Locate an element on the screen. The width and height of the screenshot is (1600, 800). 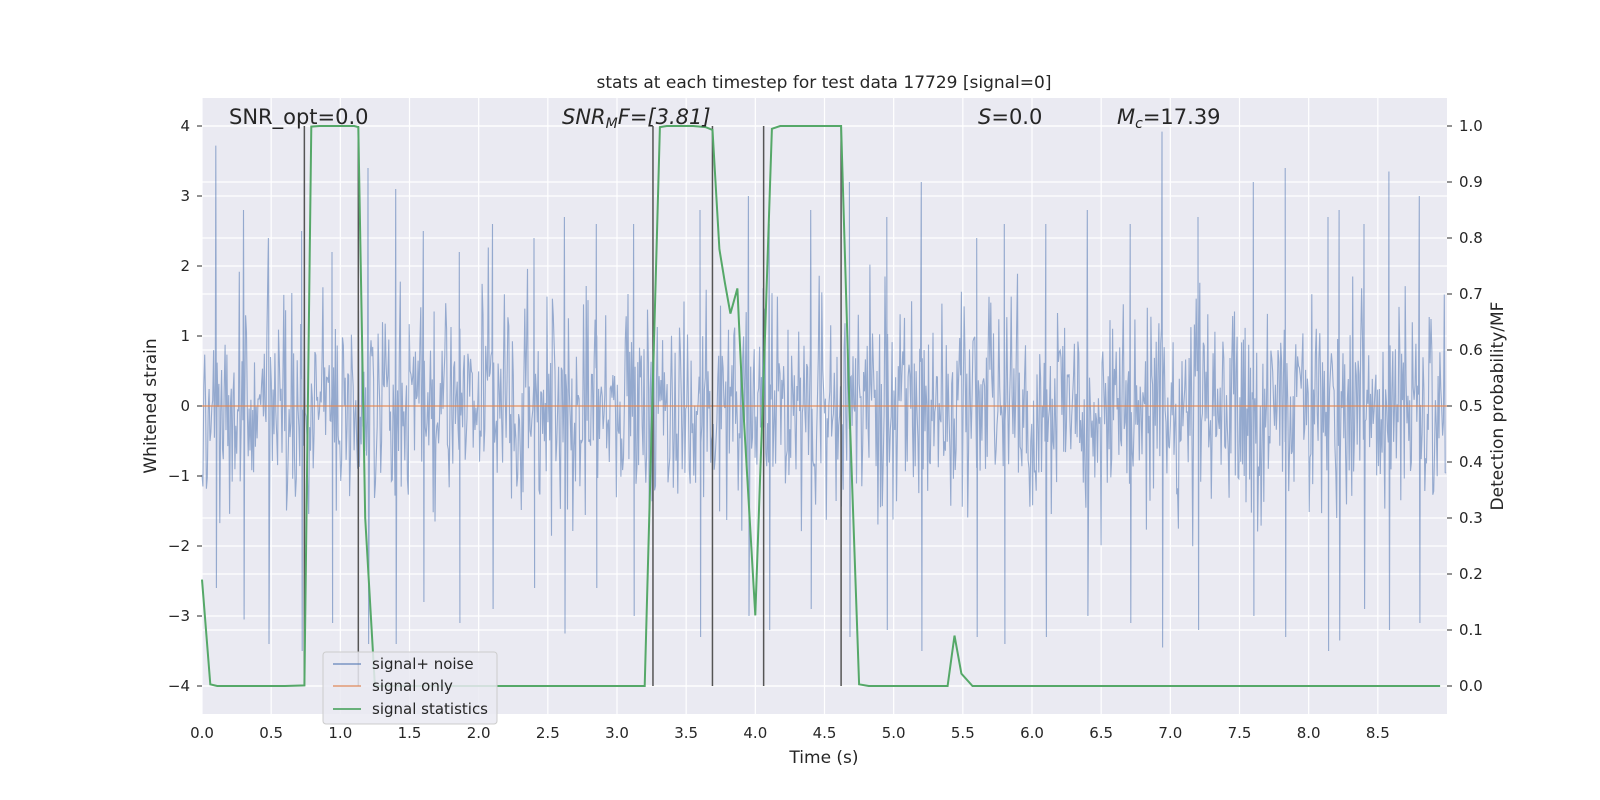
y-left-tick-labels: −4 −3 −2 −1 0 1 2 3 4 is located at coordinates (185, 406).